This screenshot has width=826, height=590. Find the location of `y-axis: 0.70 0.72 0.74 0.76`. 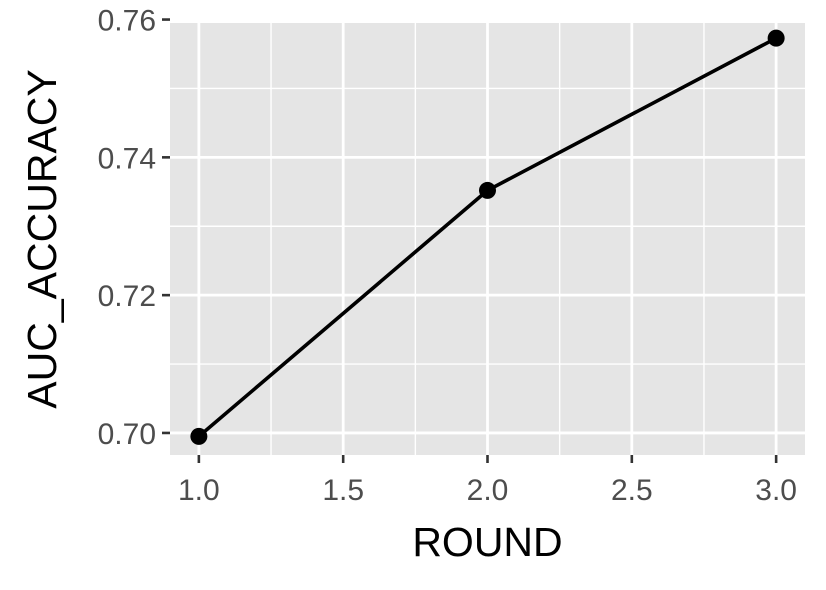

y-axis: 0.70 0.72 0.74 0.76 is located at coordinates (134, 228).